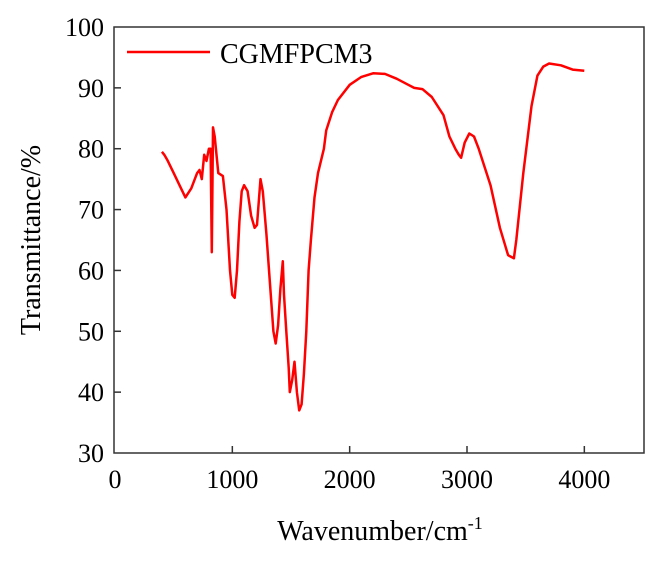  What do you see at coordinates (84, 27) in the screenshot?
I see `y-tick-label: 100` at bounding box center [84, 27].